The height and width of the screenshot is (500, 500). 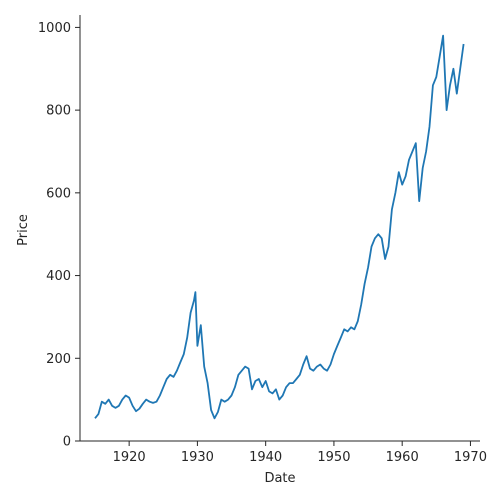 I want to click on y-tick-label: 1000, so click(x=54, y=28).